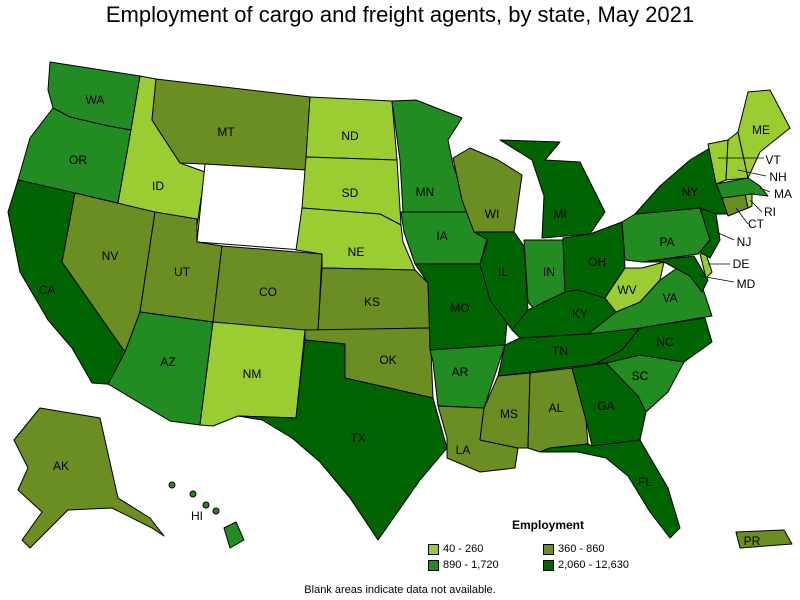 The image size is (800, 600). Describe the element at coordinates (580, 314) in the screenshot. I see `state-label-KY: KY` at that location.